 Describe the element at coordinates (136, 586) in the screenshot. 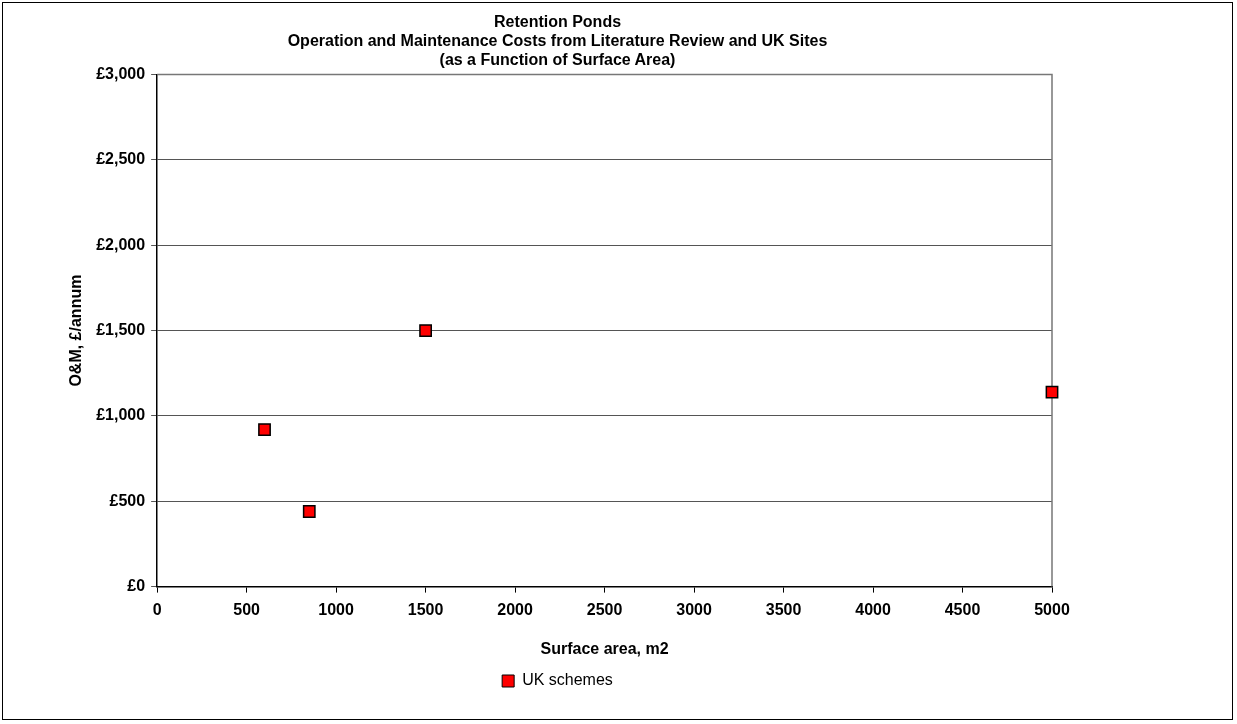

I see `y-tick-label: £0` at that location.